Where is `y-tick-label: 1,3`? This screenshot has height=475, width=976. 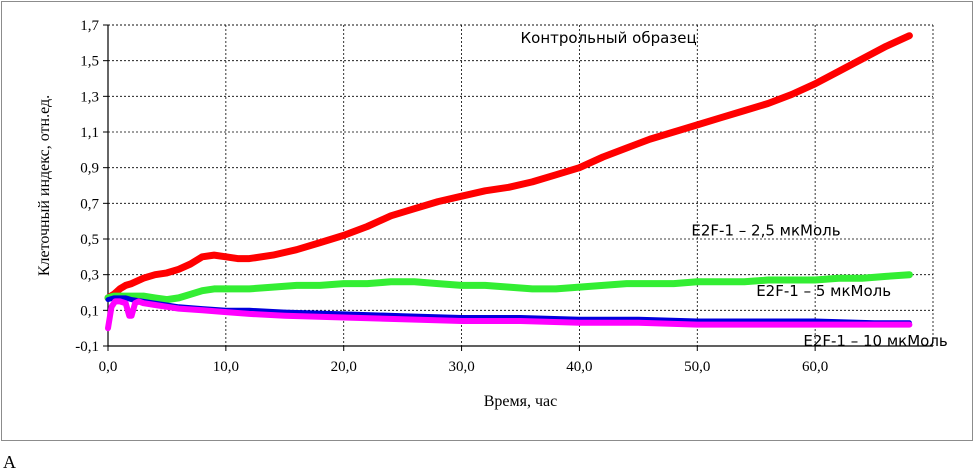 y-tick-label: 1,3 is located at coordinates (89, 97).